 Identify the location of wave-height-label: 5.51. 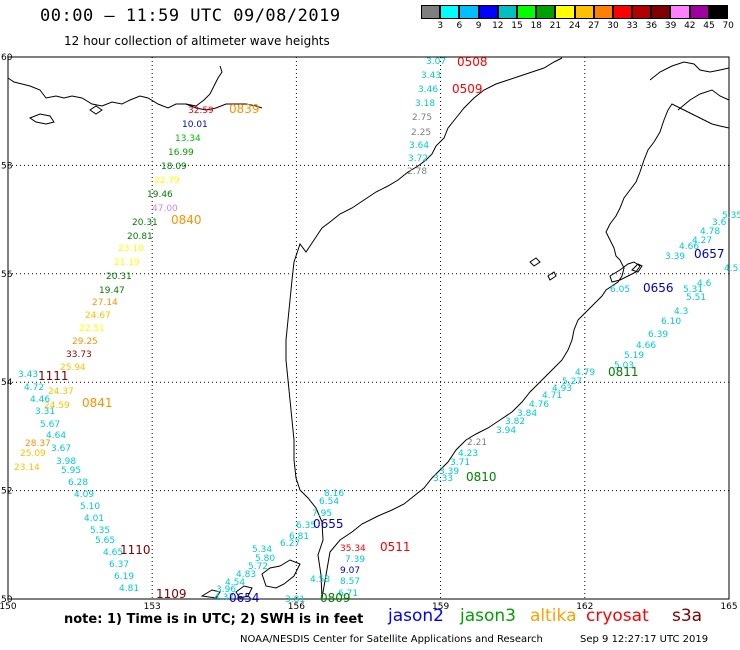
(696, 298).